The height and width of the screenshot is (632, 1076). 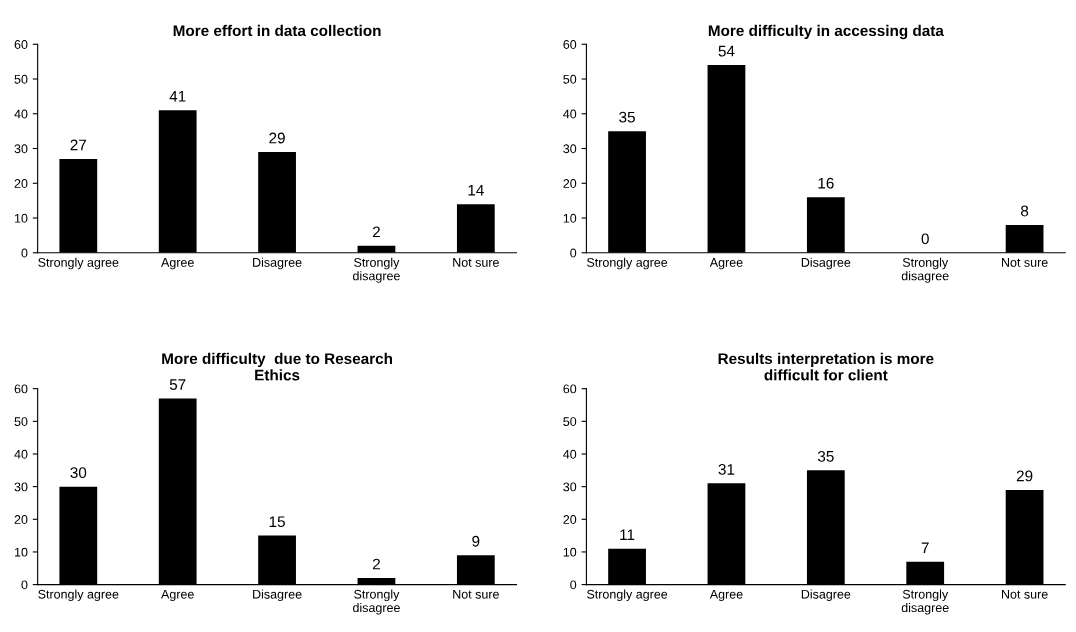 I want to click on data-label: 31, so click(x=726, y=469).